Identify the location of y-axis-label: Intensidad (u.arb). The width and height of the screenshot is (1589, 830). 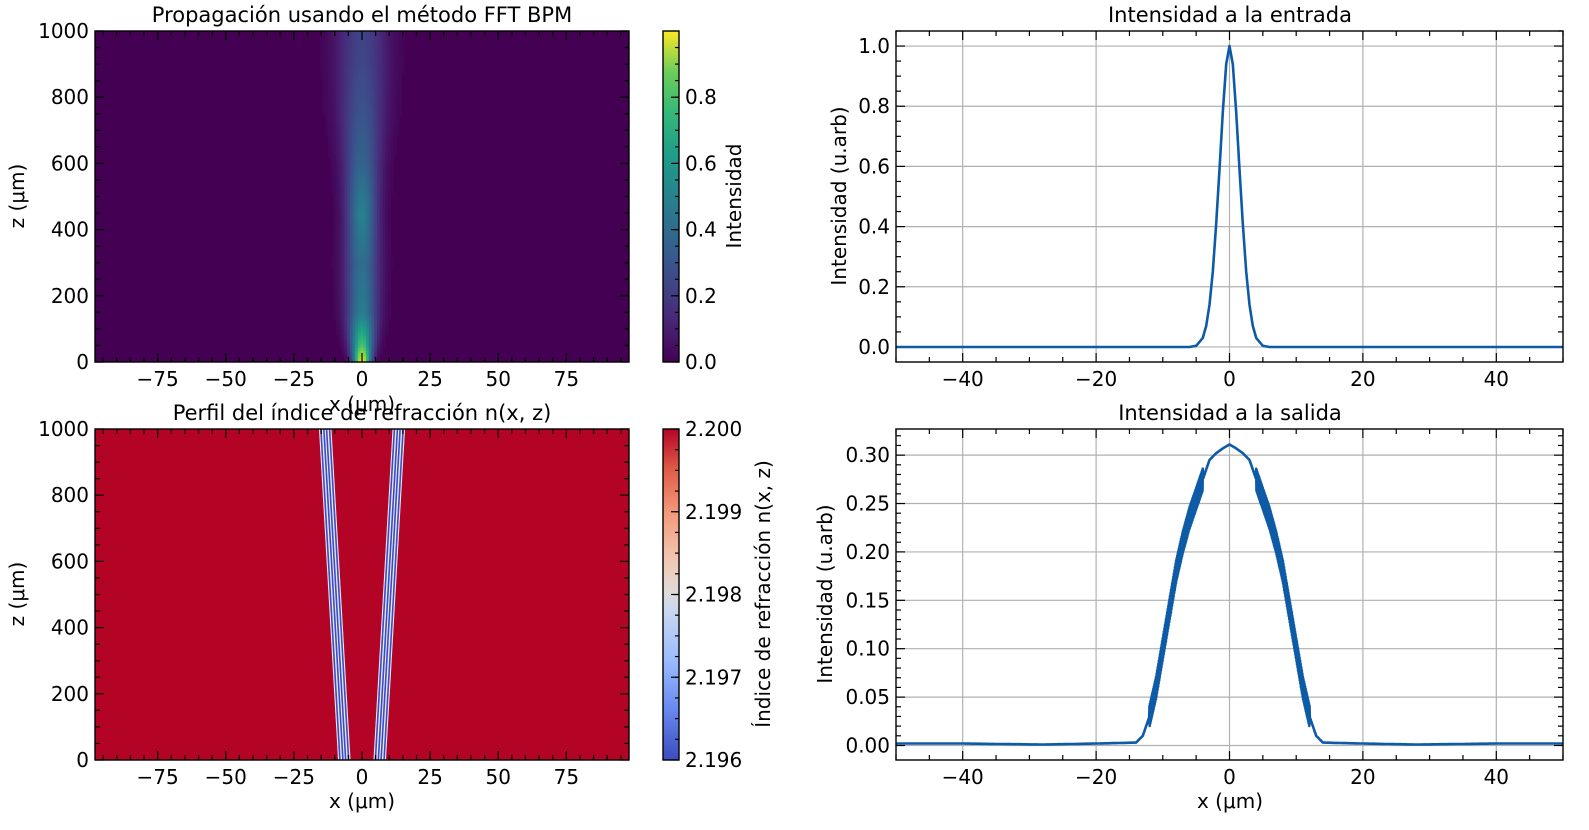
(825, 593).